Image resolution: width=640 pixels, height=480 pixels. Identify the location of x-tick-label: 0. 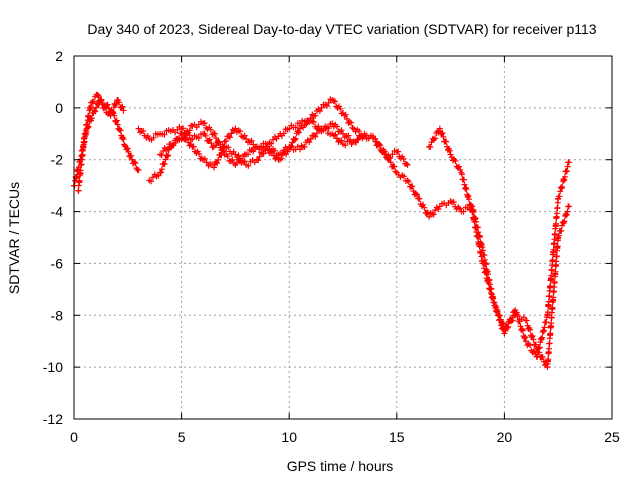
(74, 437).